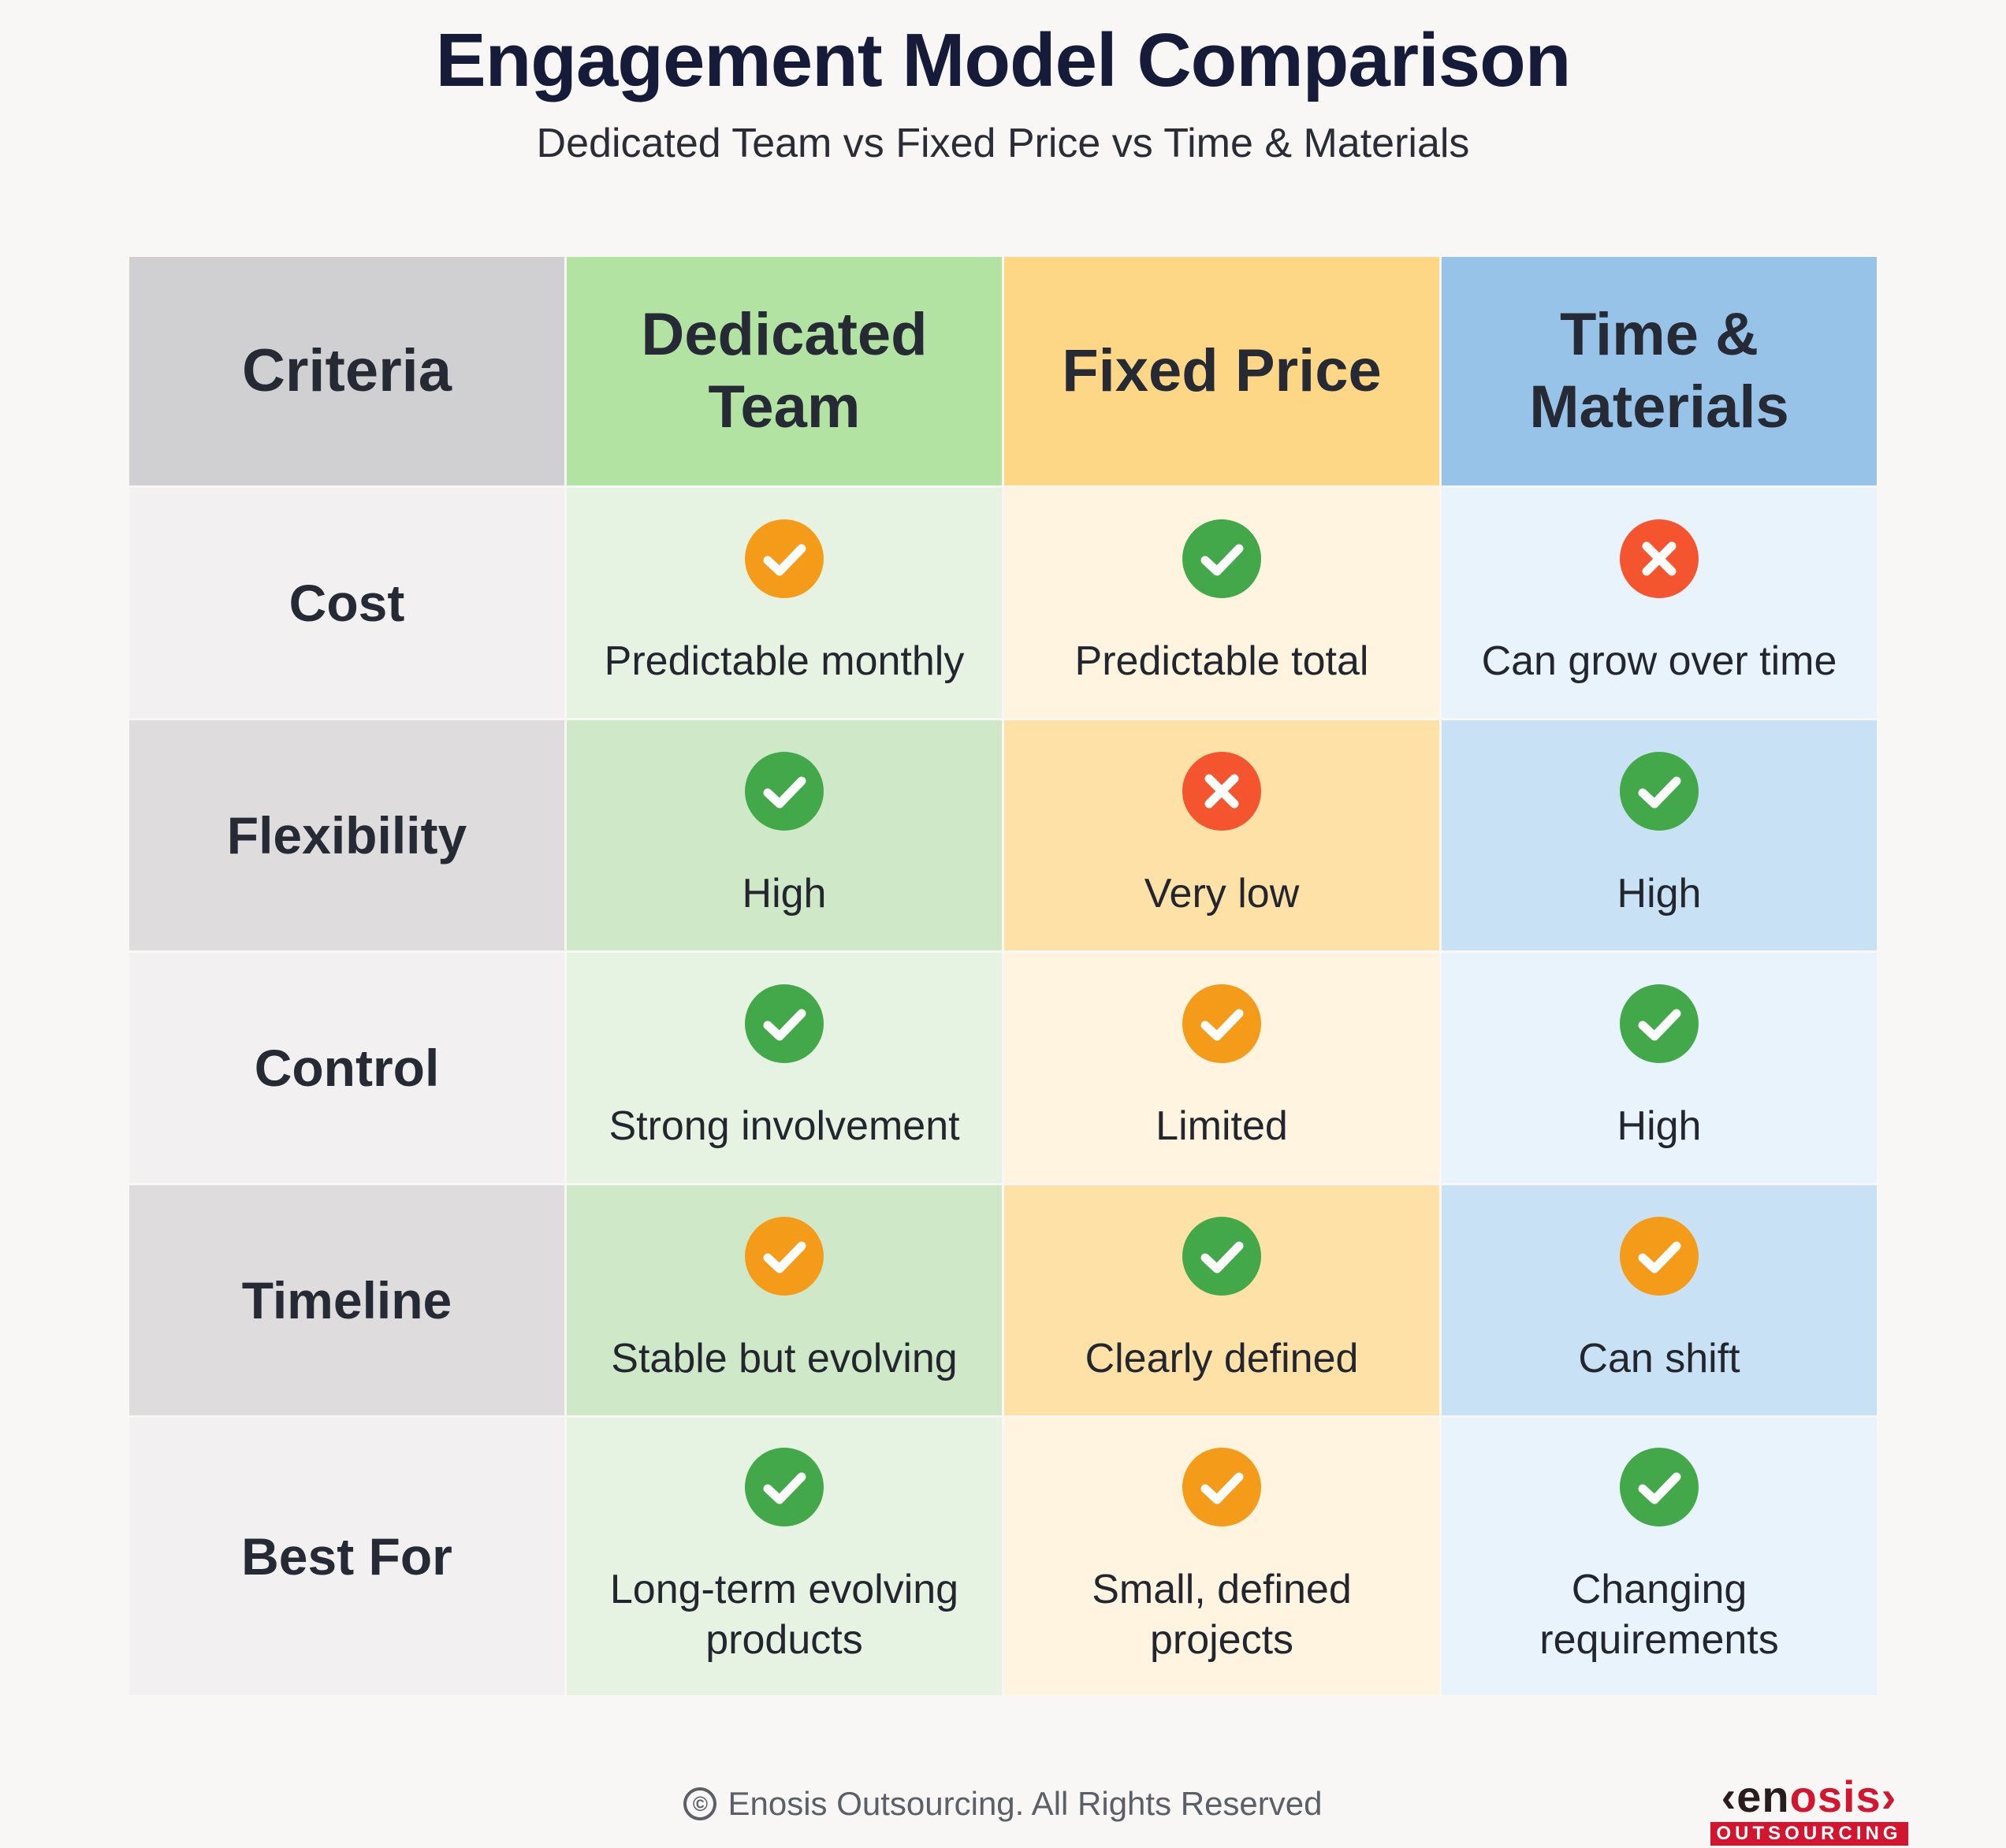 The width and height of the screenshot is (2006, 1848). I want to click on table-cell: Can shift, so click(1659, 1300).